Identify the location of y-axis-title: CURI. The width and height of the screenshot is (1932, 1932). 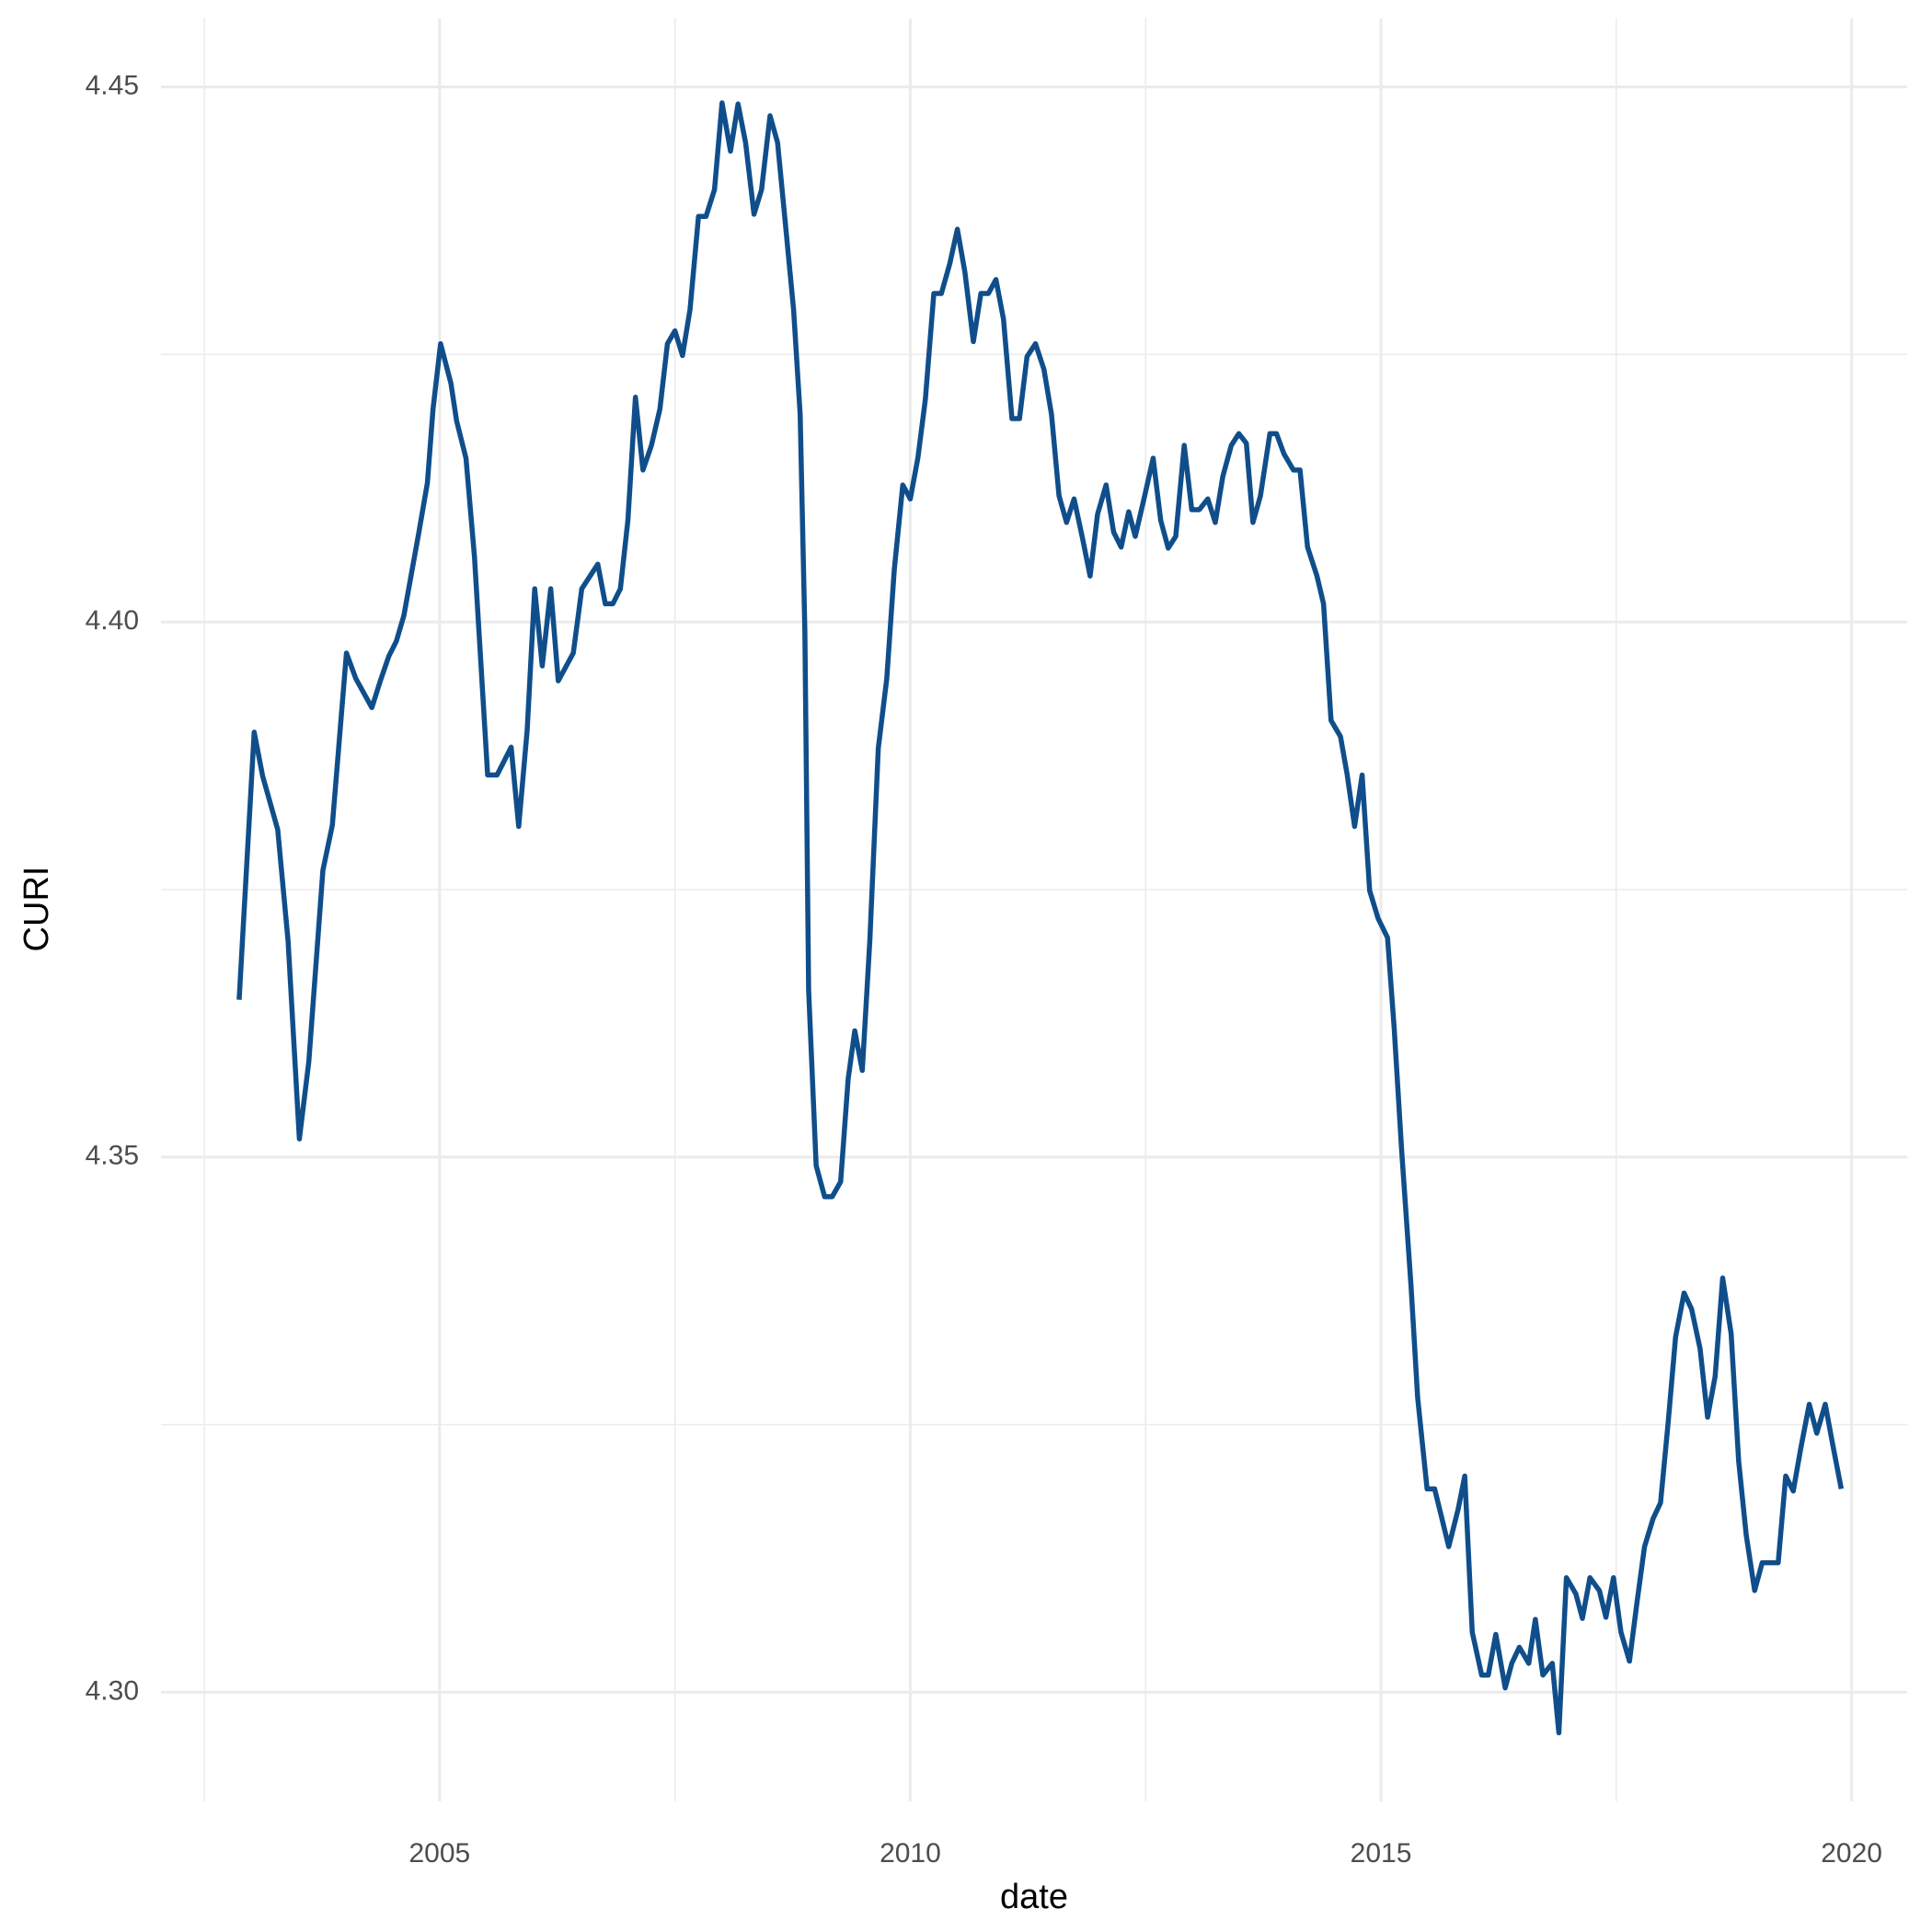
(36, 909).